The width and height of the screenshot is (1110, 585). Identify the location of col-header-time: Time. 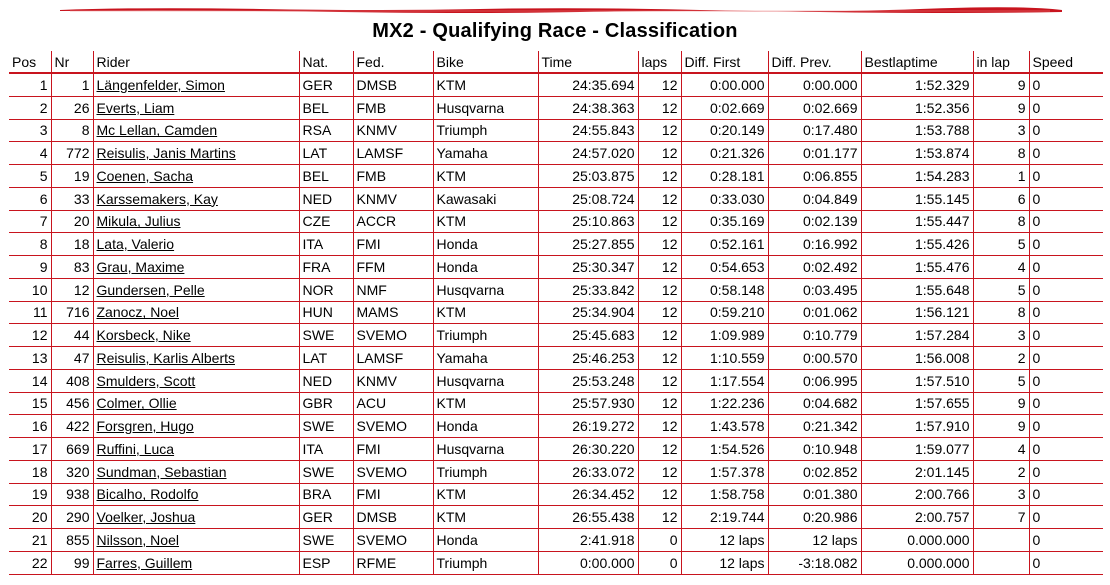
(587, 62).